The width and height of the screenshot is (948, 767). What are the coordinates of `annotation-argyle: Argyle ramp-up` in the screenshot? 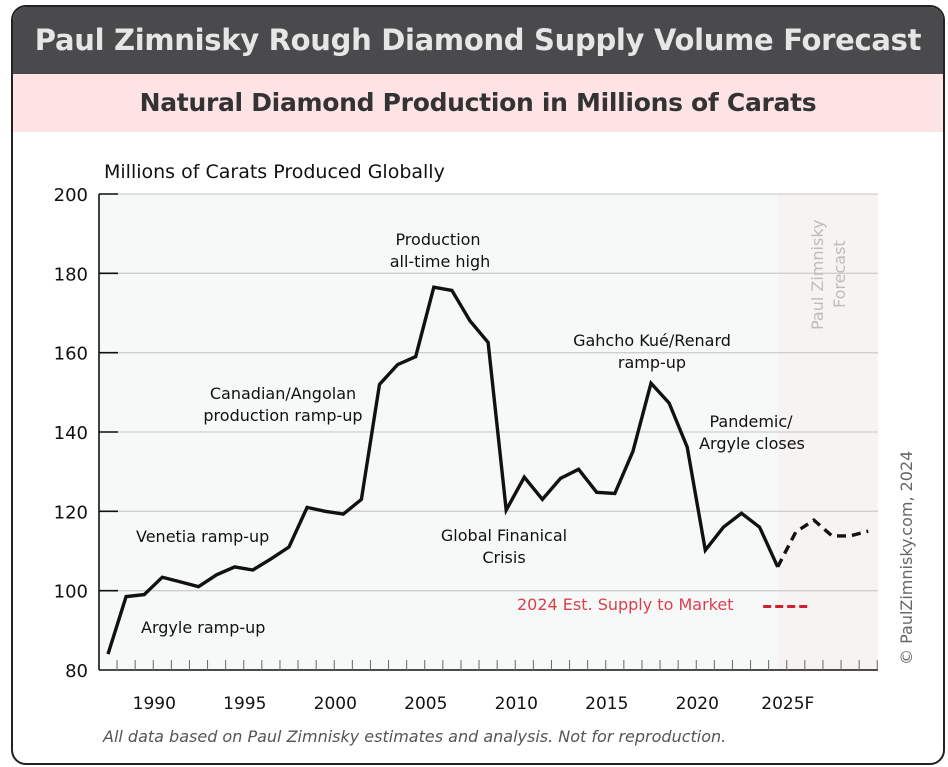 It's located at (203, 627).